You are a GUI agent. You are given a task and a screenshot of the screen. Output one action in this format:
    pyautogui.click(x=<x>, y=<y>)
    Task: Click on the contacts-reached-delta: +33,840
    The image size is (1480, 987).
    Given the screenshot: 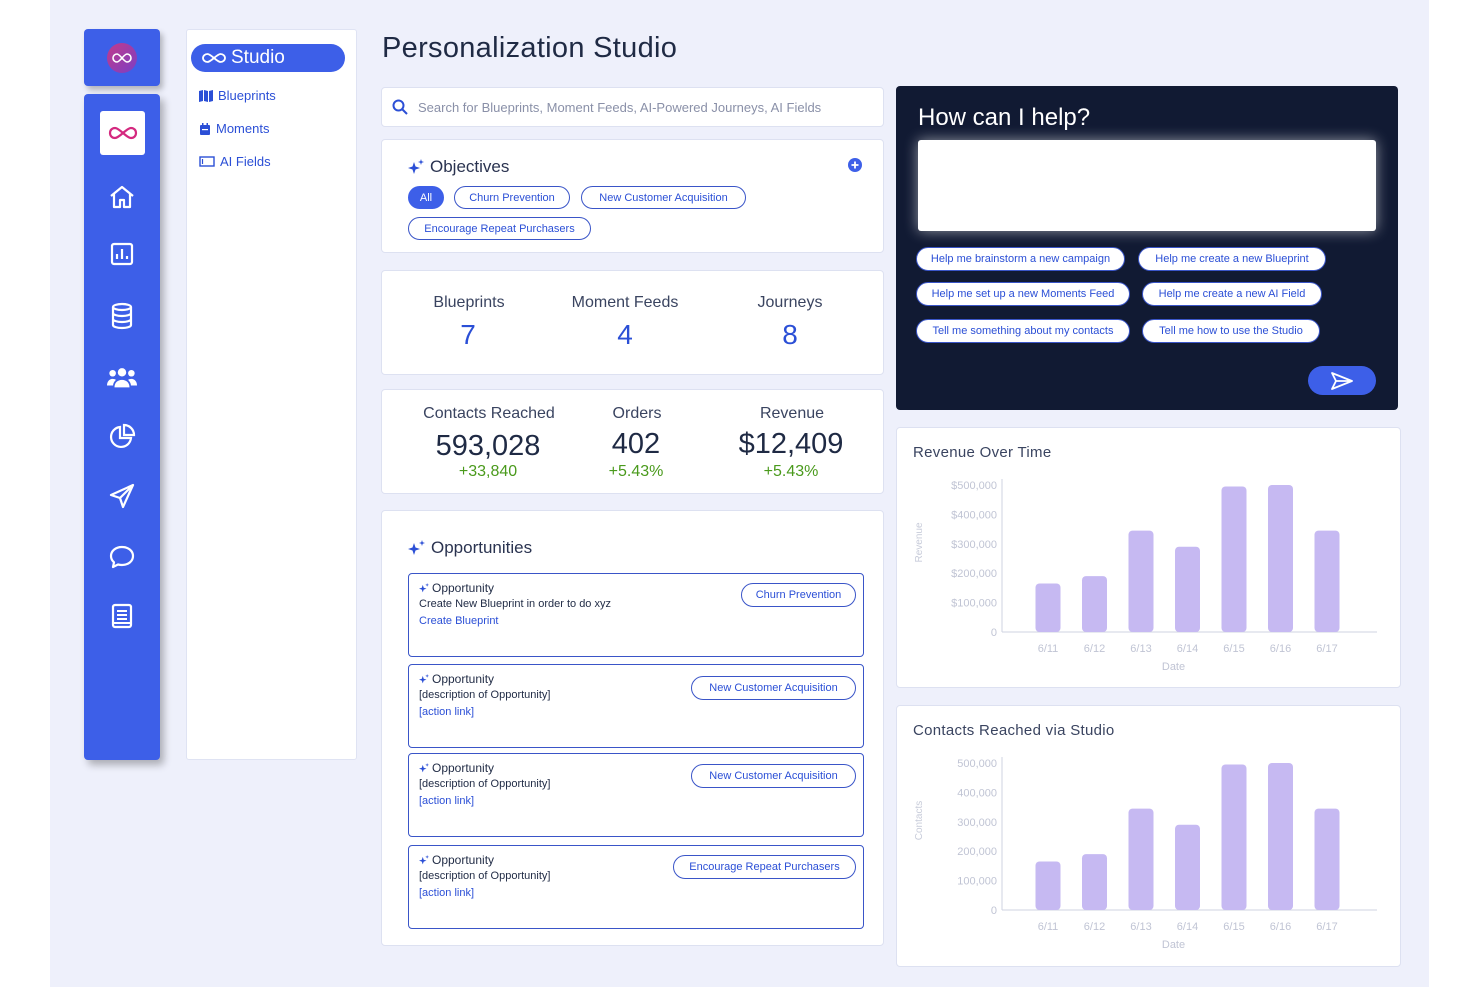 What is the action you would take?
    pyautogui.click(x=488, y=471)
    